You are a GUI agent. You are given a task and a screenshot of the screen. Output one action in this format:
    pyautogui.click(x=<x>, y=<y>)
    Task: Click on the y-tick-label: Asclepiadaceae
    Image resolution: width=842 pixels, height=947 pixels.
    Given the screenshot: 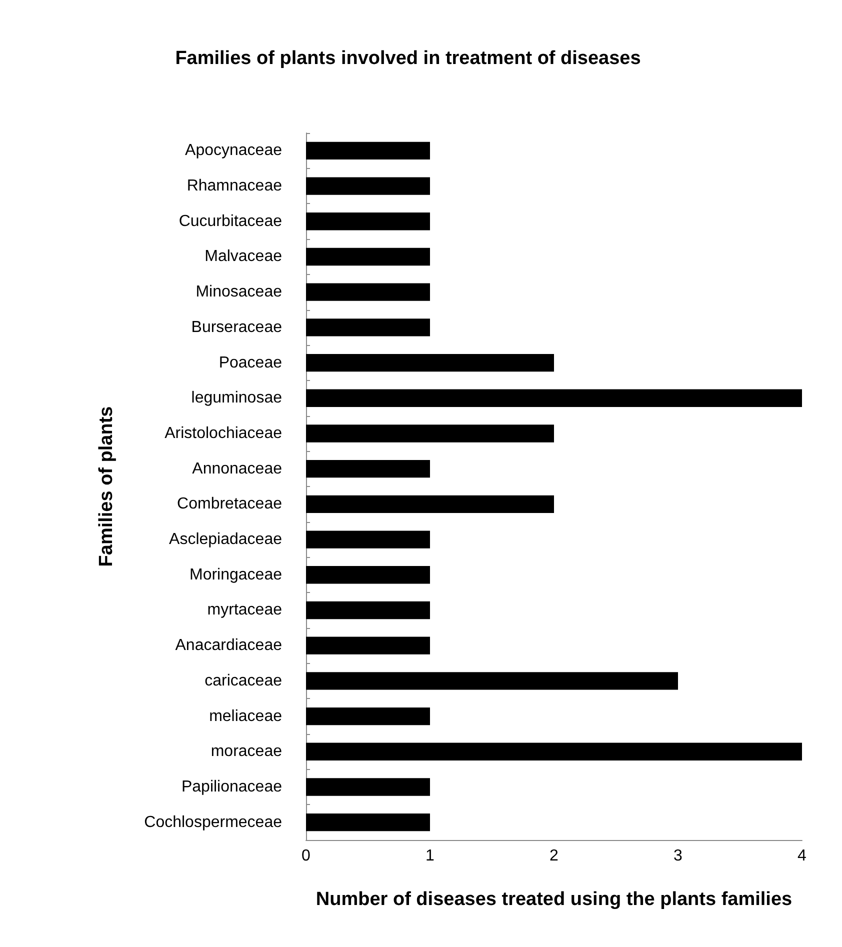 What is the action you would take?
    pyautogui.click(x=225, y=539)
    